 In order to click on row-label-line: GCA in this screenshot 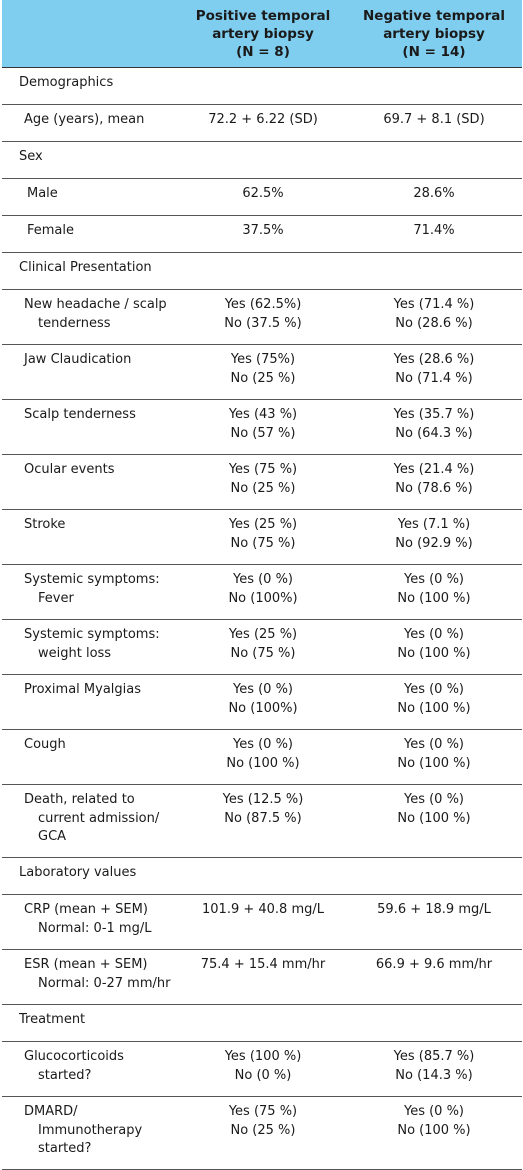, I will do `click(52, 836)`.